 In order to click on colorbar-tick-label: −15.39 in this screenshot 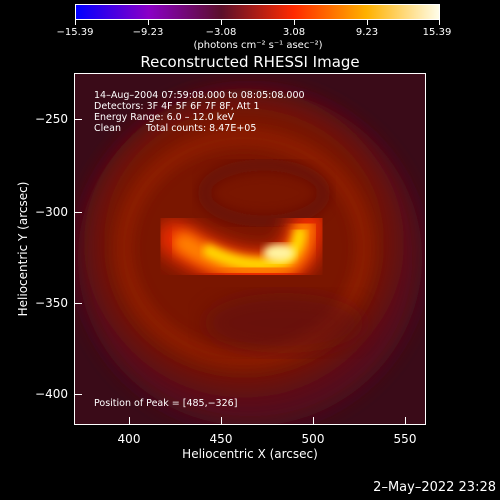, I will do `click(75, 32)`.